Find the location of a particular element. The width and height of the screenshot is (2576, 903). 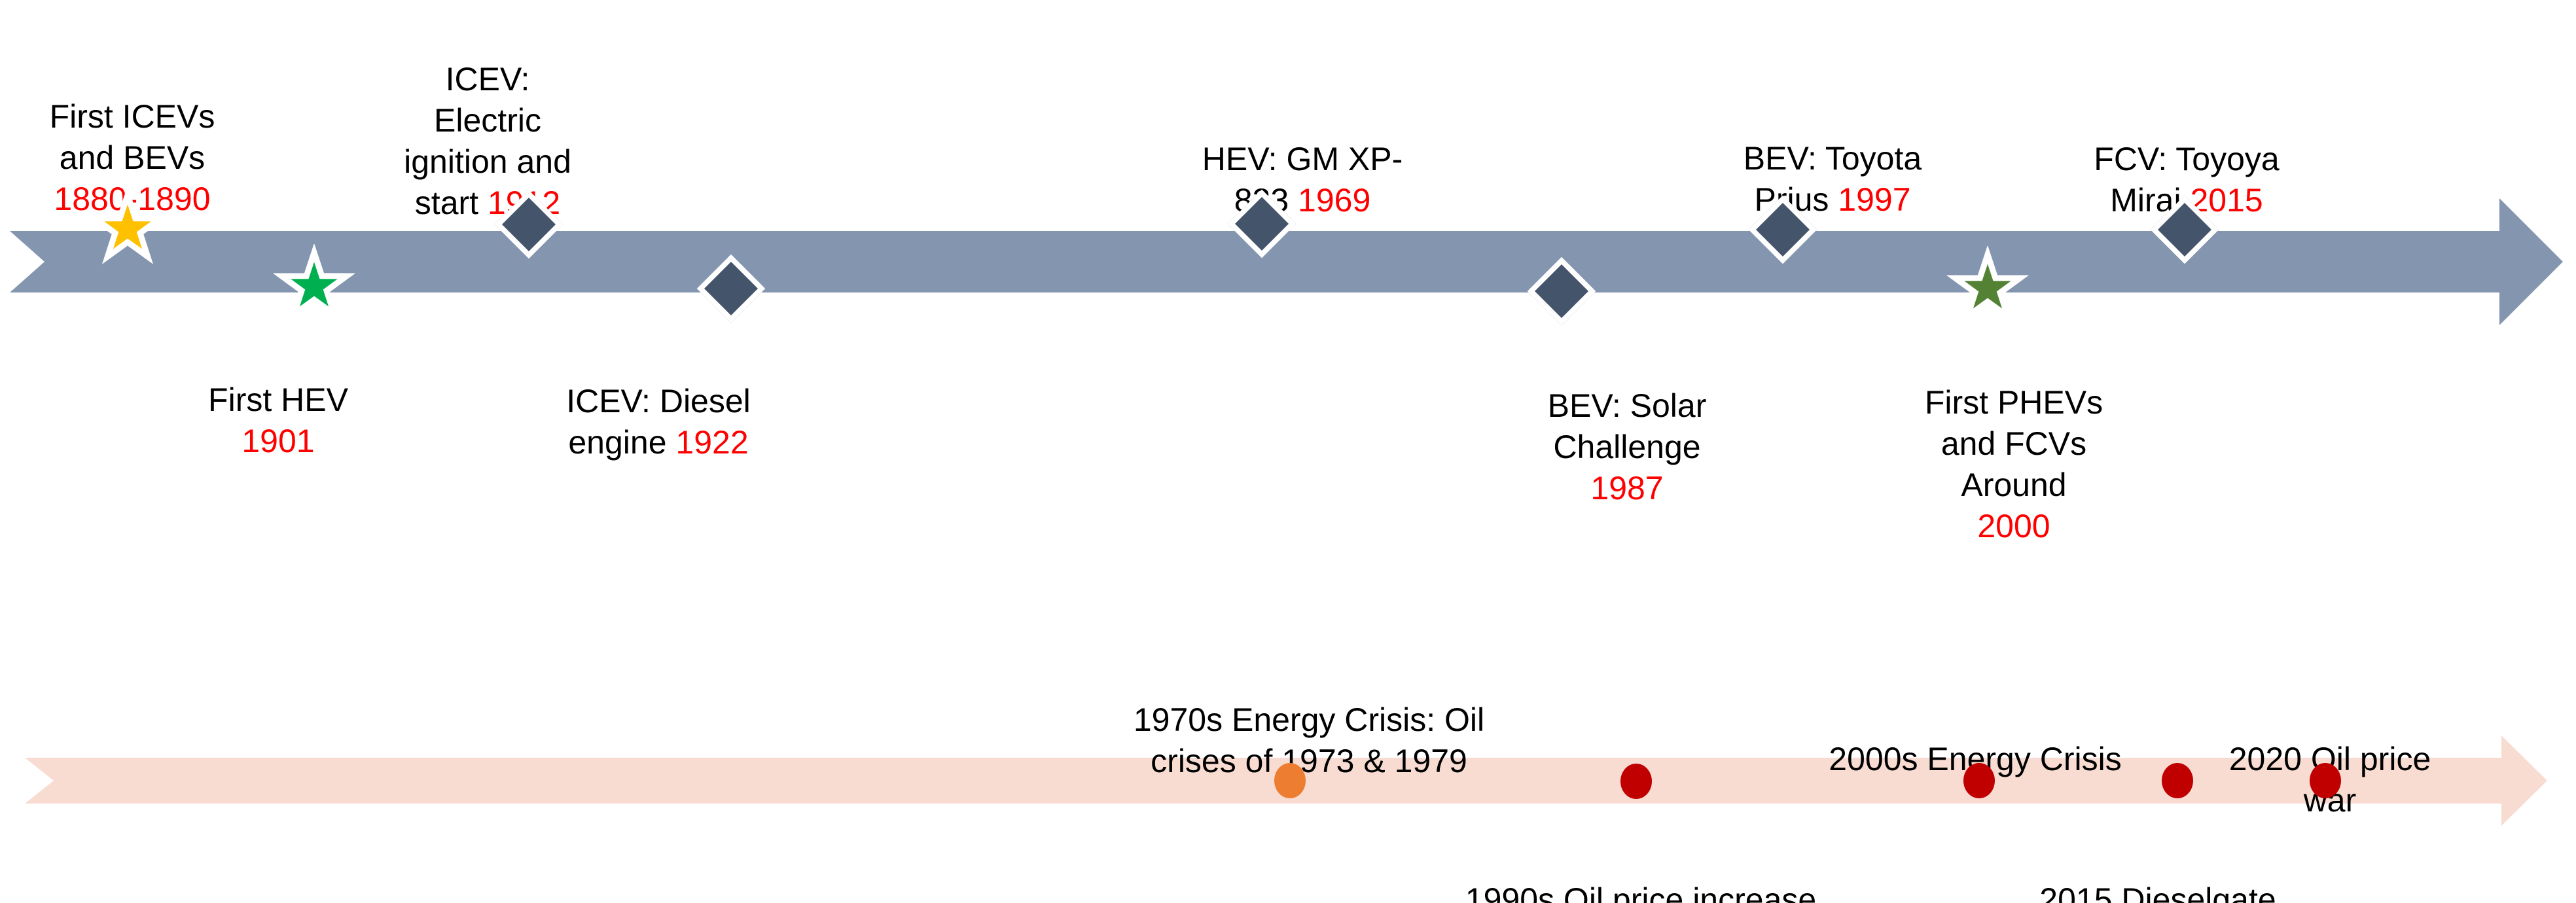

event-text: 1990s Oil price increase is located at coordinates (1641, 892).